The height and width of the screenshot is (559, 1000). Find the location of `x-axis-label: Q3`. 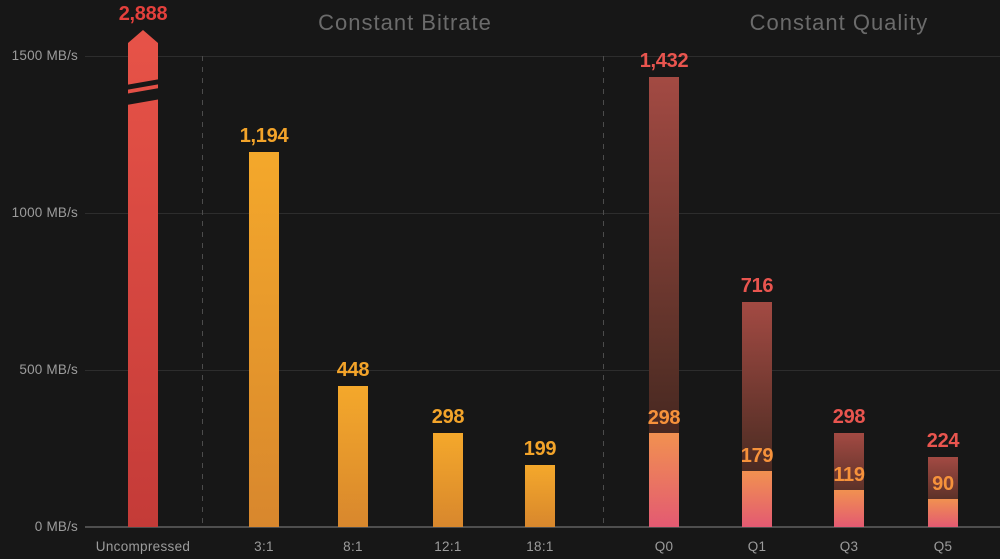

x-axis-label: Q3 is located at coordinates (849, 546).